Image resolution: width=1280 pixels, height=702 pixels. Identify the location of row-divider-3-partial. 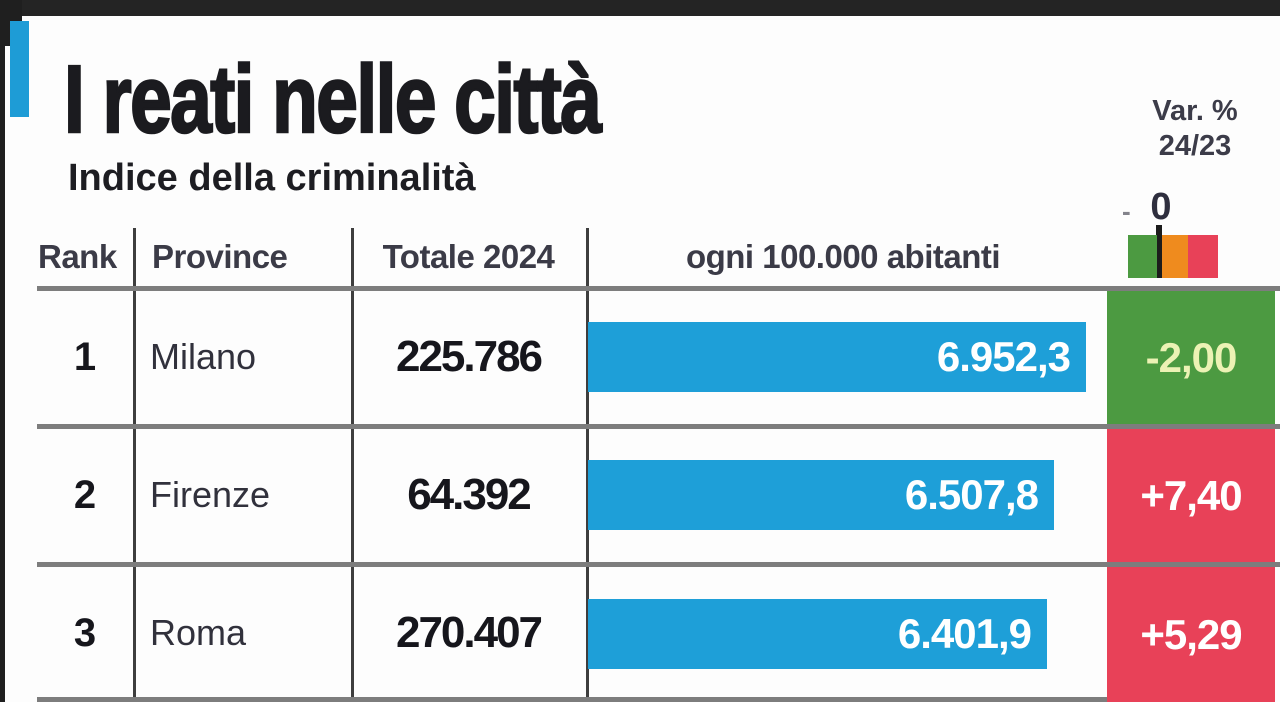
(572, 699).